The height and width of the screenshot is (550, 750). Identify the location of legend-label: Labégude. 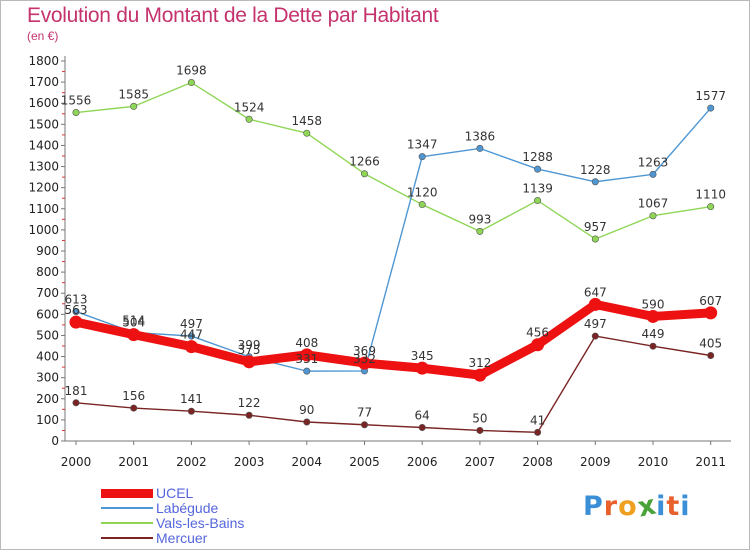
(187, 508).